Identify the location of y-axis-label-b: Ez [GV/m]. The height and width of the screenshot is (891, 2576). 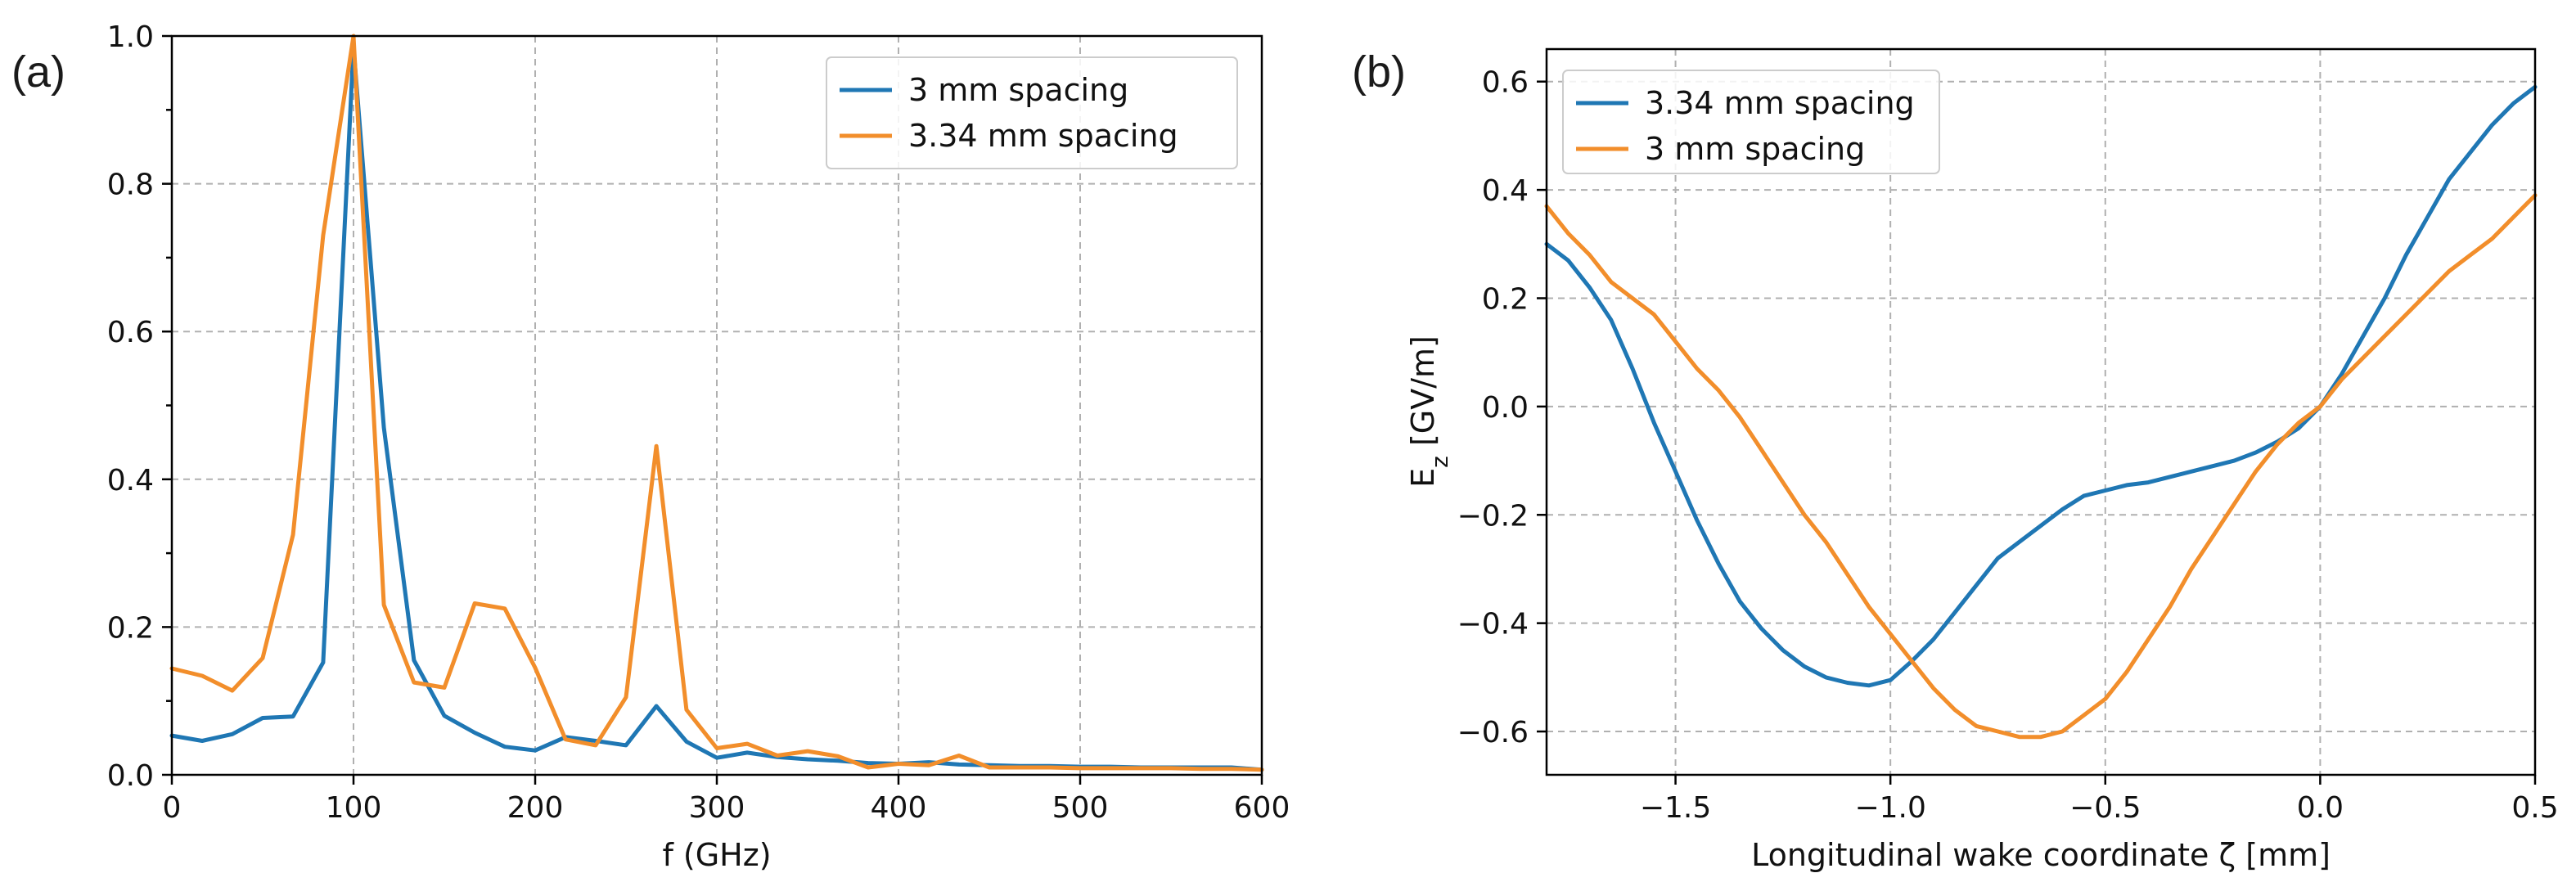
(1429, 412).